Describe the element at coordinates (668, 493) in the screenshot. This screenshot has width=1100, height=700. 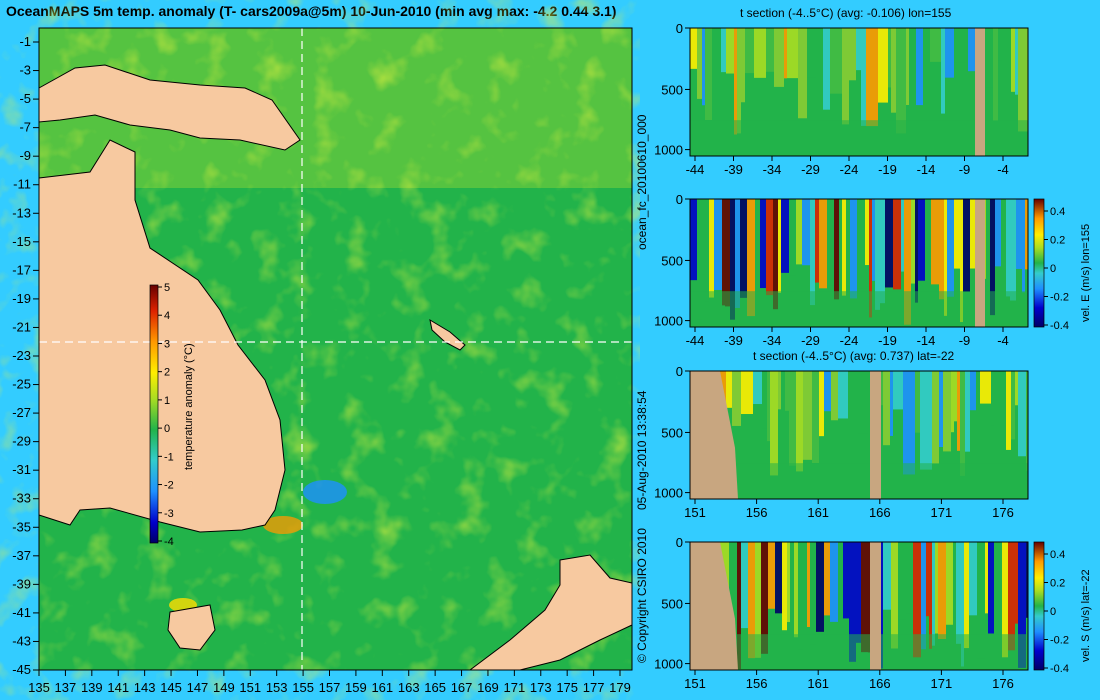
I see `depth-tick-label: 1000` at that location.